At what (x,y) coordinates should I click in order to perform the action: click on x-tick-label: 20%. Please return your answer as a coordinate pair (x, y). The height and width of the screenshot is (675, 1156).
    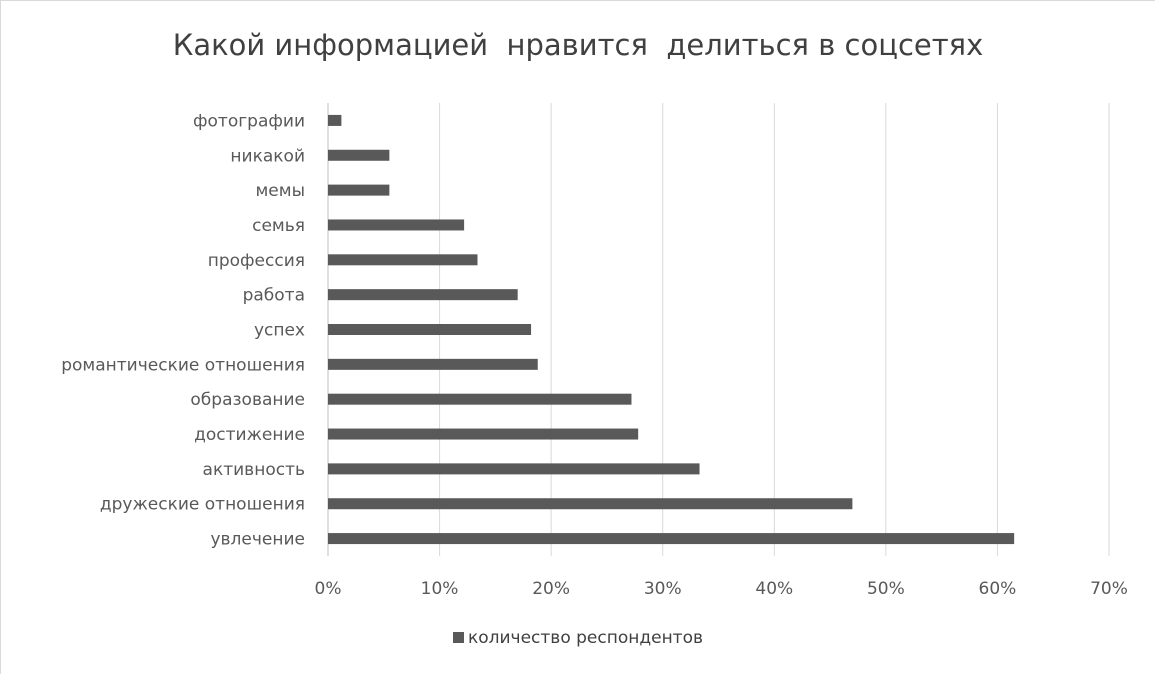
    Looking at the image, I should click on (551, 589).